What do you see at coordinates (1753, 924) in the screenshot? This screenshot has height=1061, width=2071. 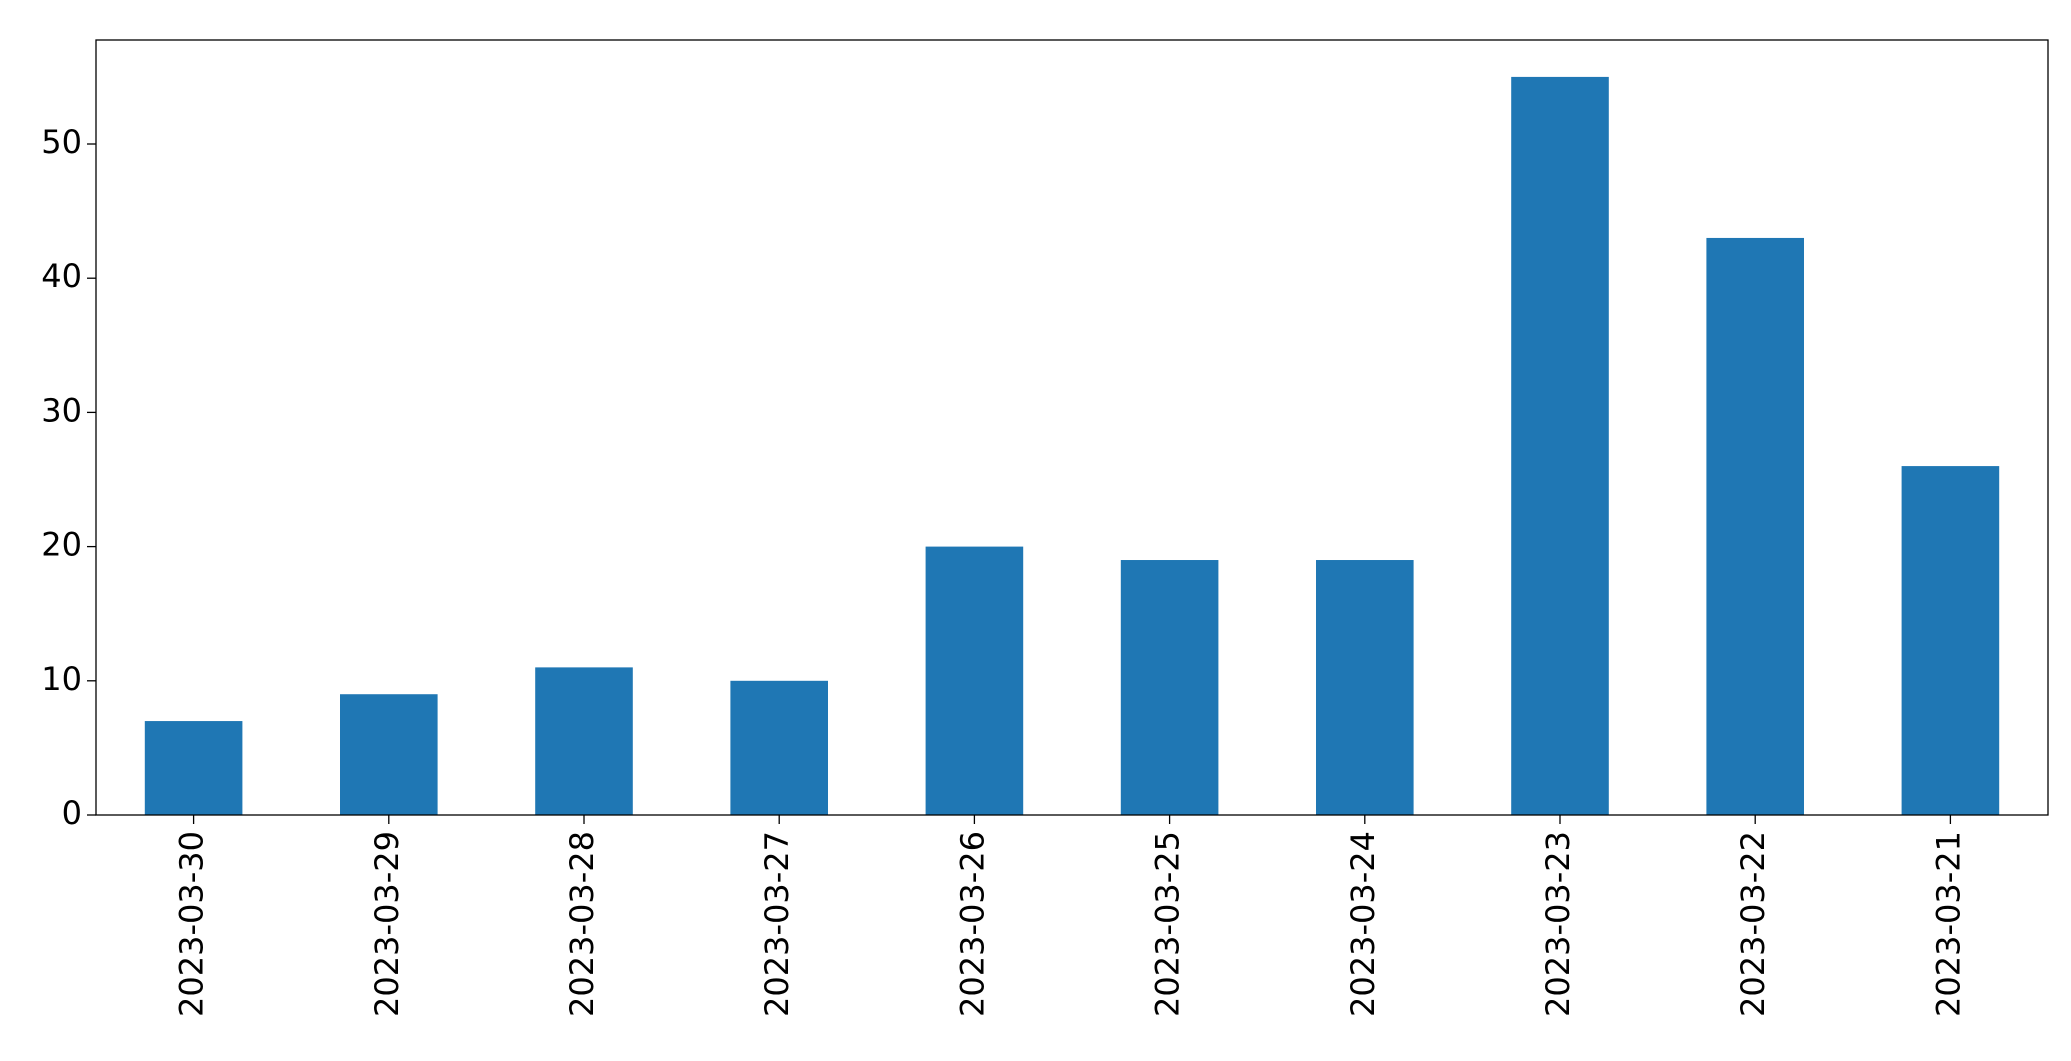 I see `x-tick-label: 2023-03-22` at bounding box center [1753, 924].